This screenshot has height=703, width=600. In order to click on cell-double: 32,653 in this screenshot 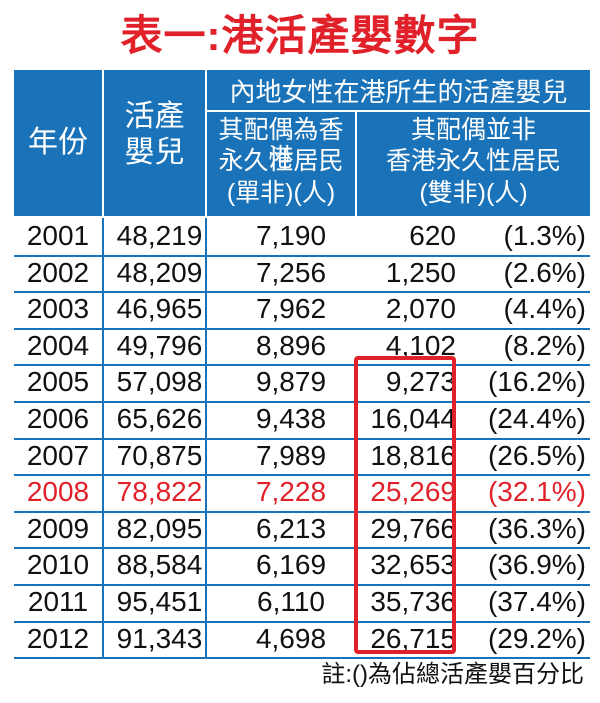, I will do `click(413, 565)`.